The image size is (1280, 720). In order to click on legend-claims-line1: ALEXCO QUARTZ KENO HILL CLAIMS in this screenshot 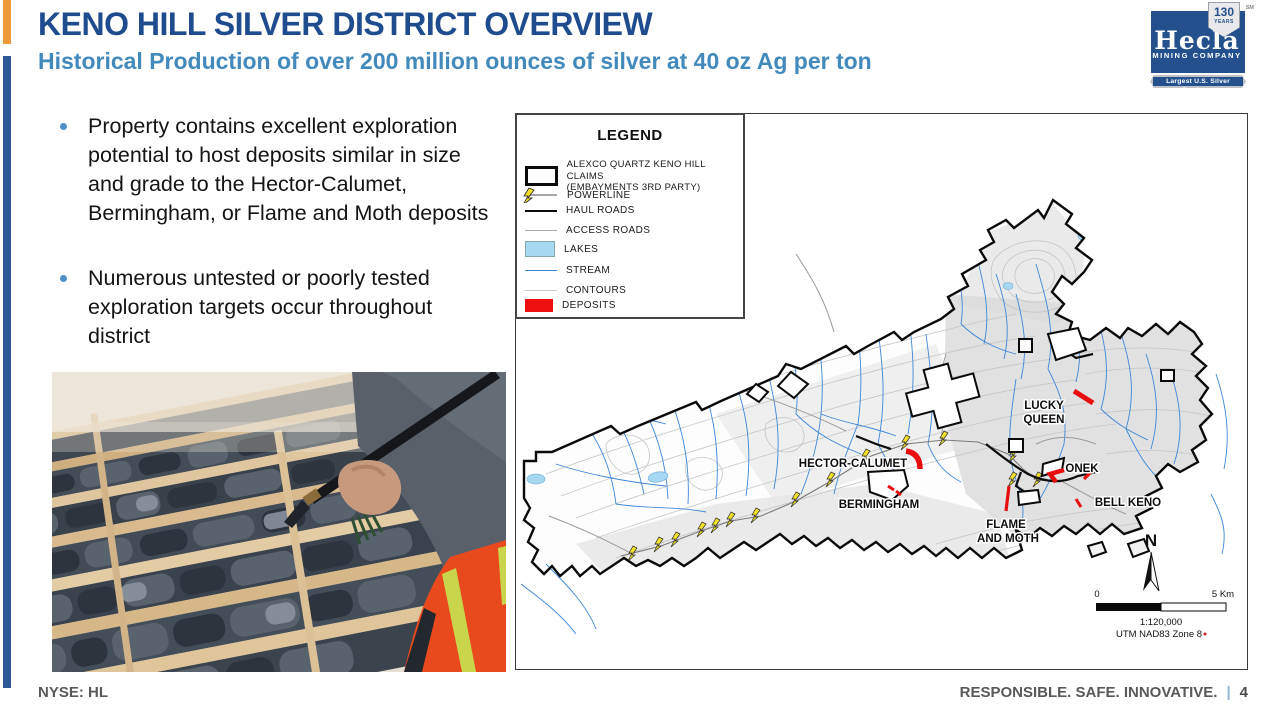, I will do `click(636, 170)`.